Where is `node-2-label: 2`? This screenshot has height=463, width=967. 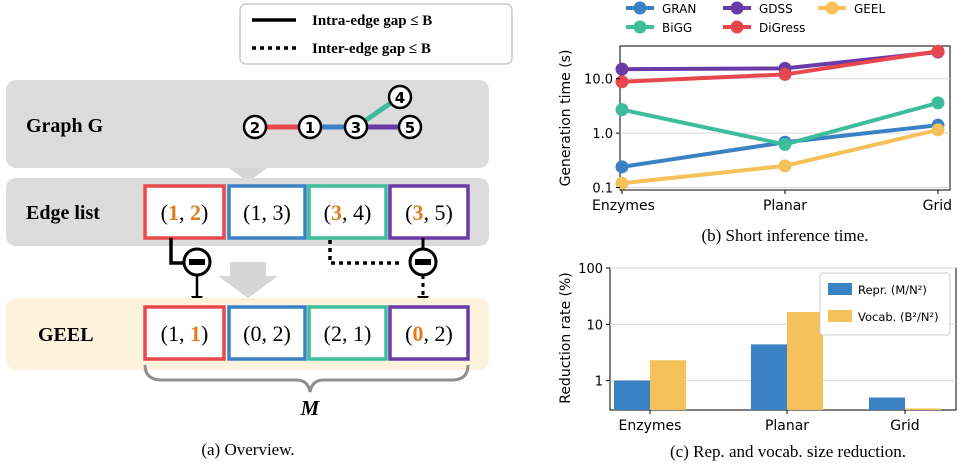 node-2-label: 2 is located at coordinates (255, 128).